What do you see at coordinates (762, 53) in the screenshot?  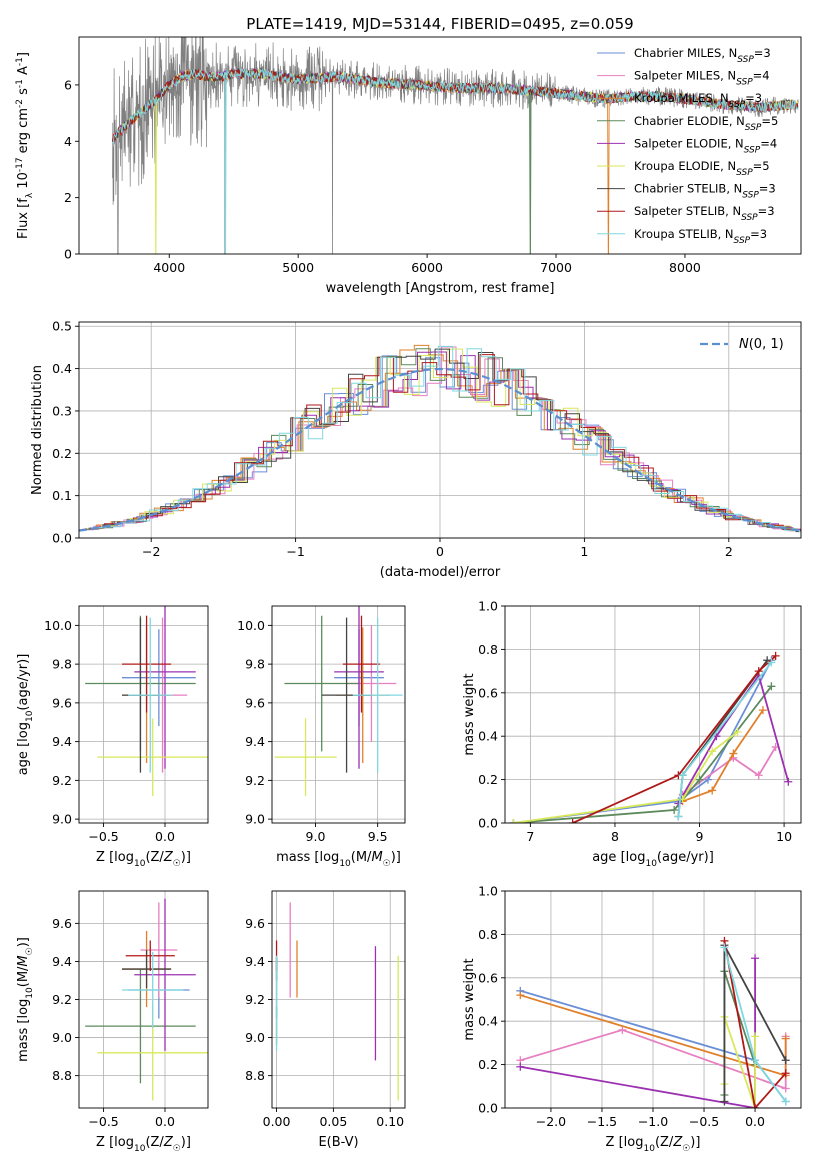 I see `label-part: =3` at bounding box center [762, 53].